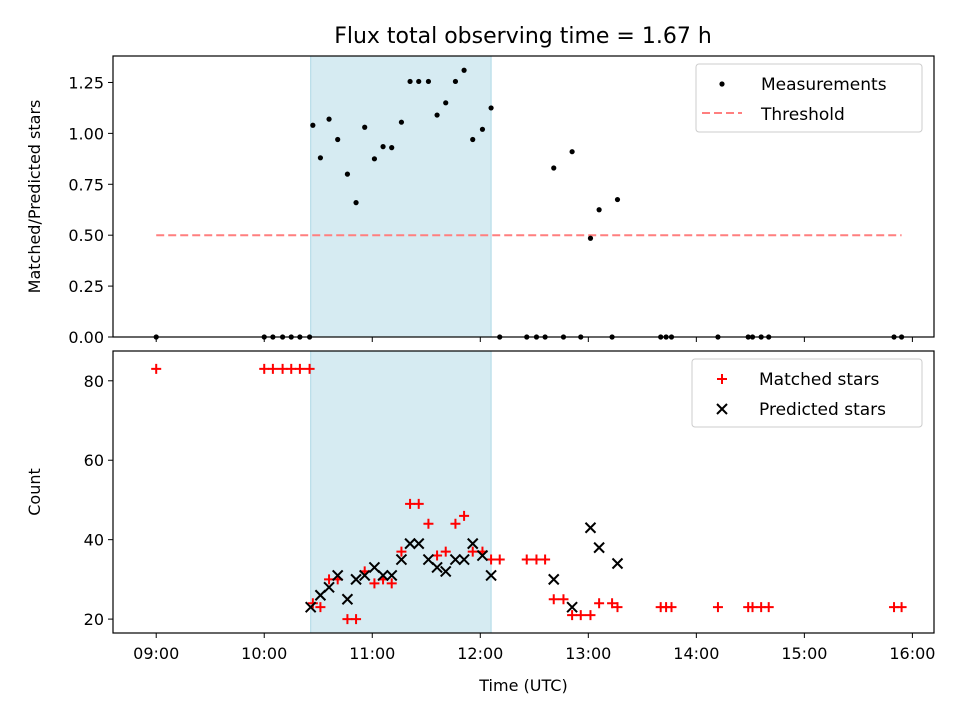 This screenshot has height=720, width=960. I want to click on x-tick-label: 09:00, so click(156, 653).